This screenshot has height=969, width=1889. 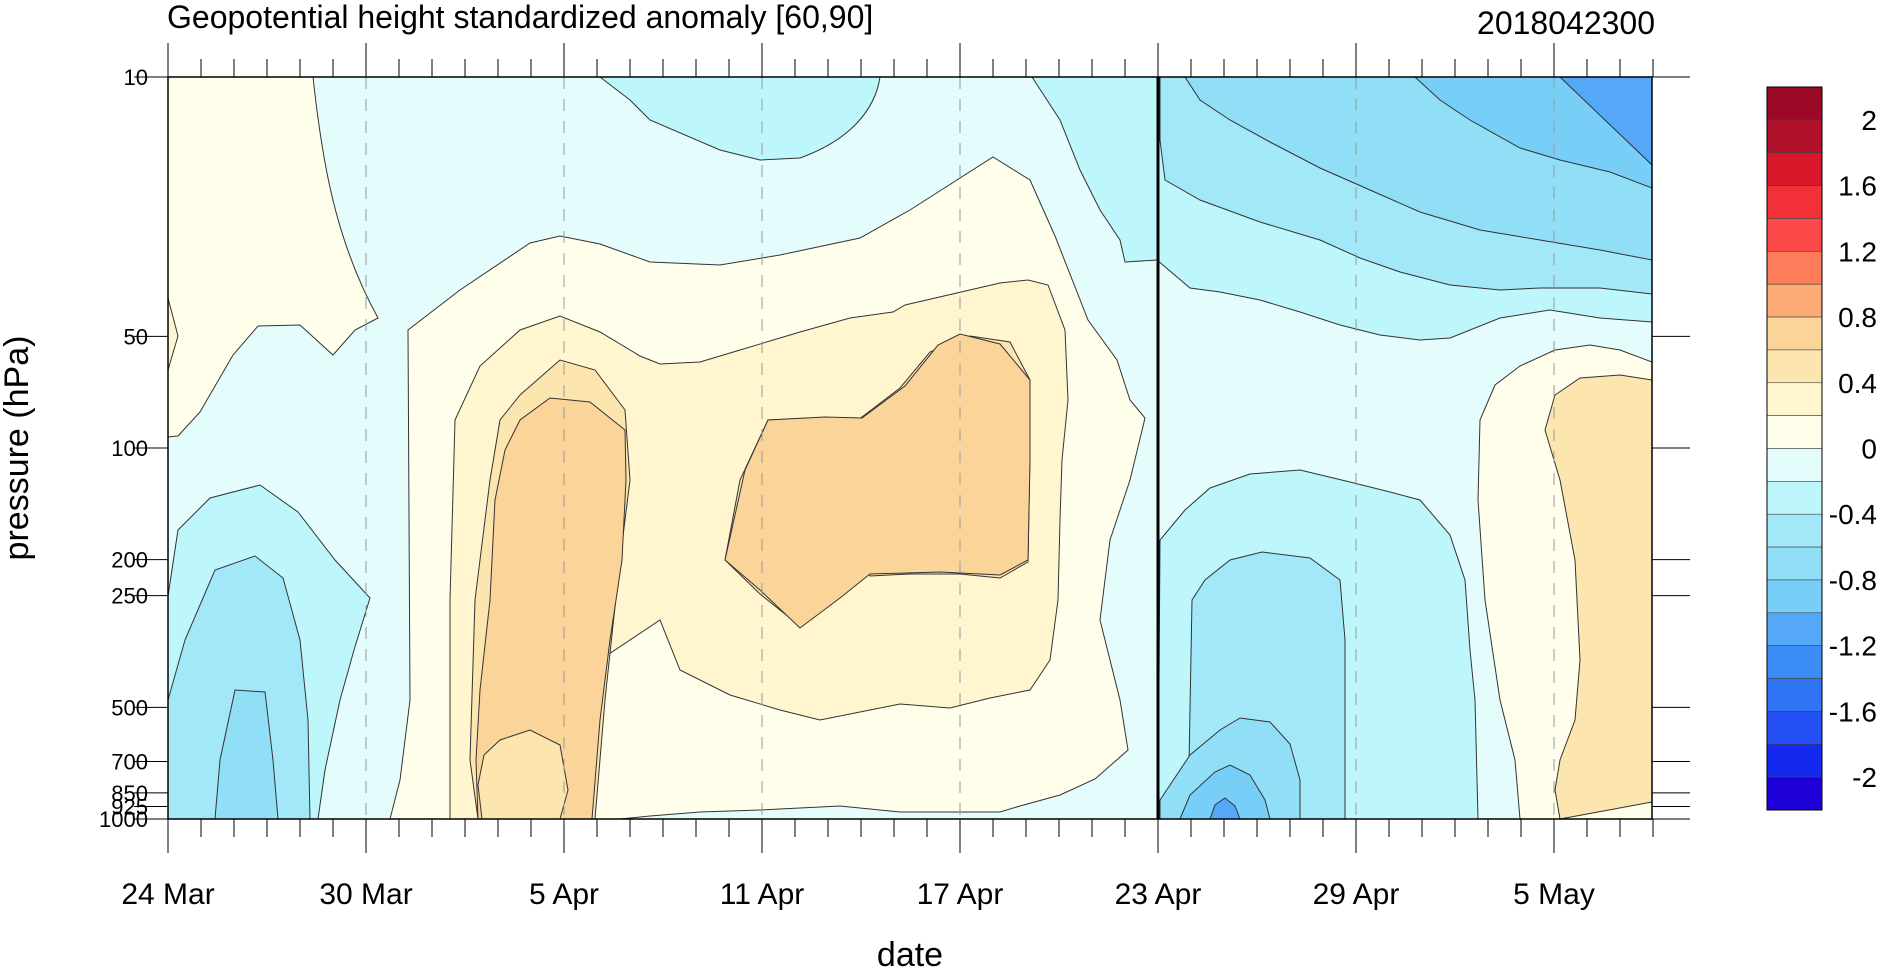 What do you see at coordinates (129, 793) in the screenshot?
I see `y-tick-label: 850` at bounding box center [129, 793].